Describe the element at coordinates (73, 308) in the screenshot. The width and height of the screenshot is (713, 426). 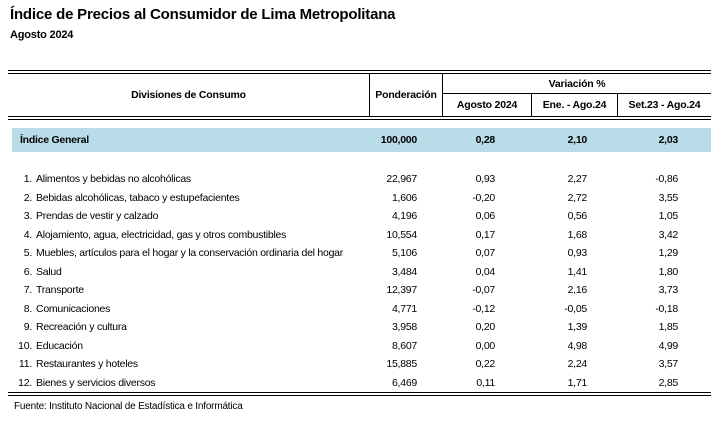
I see `division-name: Comunicaciones` at that location.